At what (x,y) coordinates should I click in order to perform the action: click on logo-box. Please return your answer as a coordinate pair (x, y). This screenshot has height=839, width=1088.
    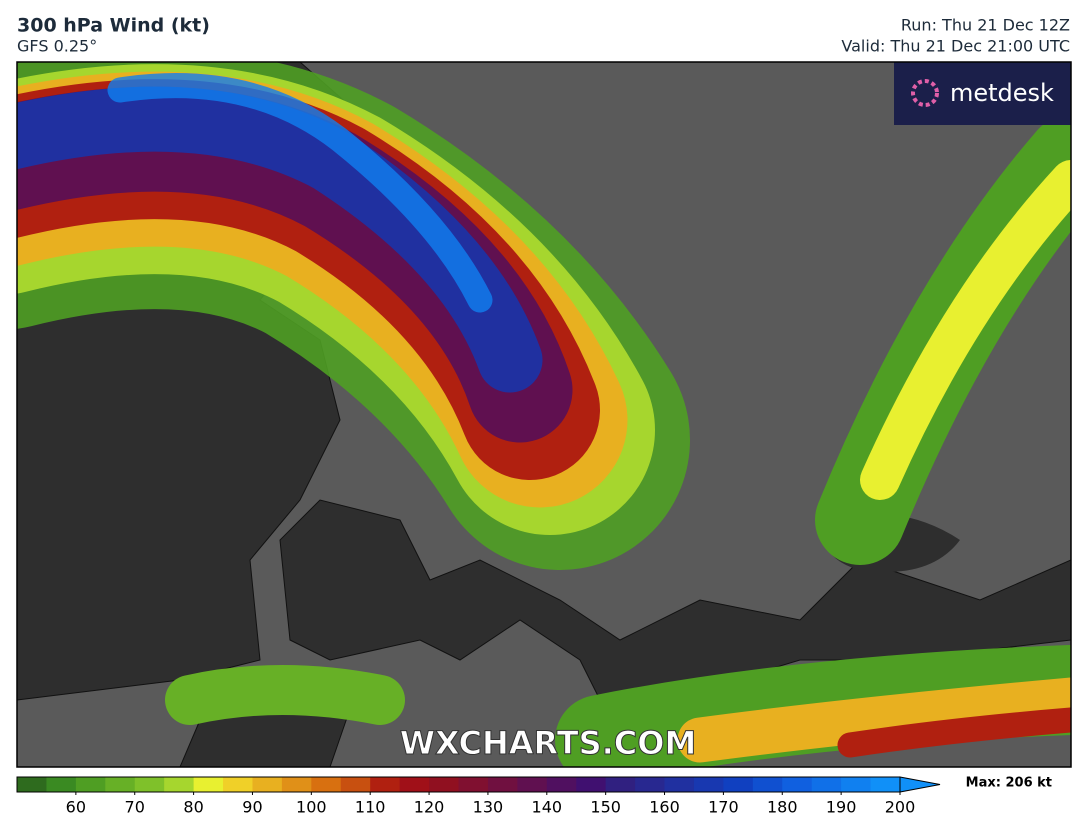
    Looking at the image, I should click on (982, 93).